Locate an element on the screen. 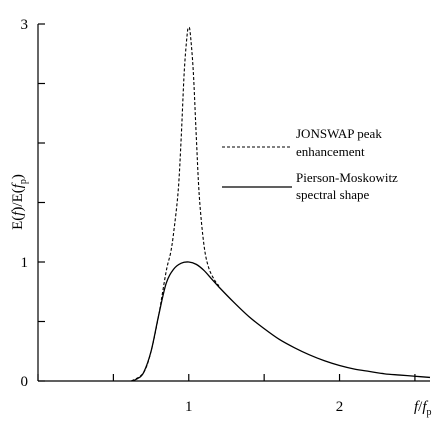 The width and height of the screenshot is (447, 426). legend-label-pm: Pierson-Moskowitz is located at coordinates (347, 177).